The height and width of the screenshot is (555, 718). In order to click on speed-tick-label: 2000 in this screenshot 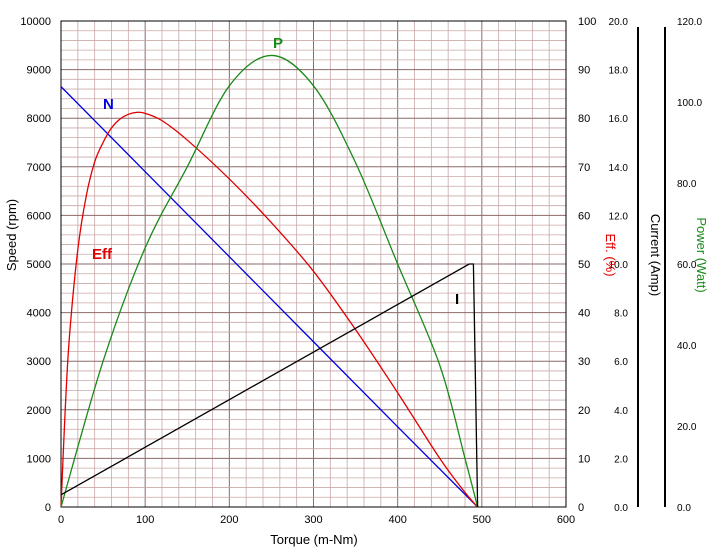, I will do `click(39, 411)`.